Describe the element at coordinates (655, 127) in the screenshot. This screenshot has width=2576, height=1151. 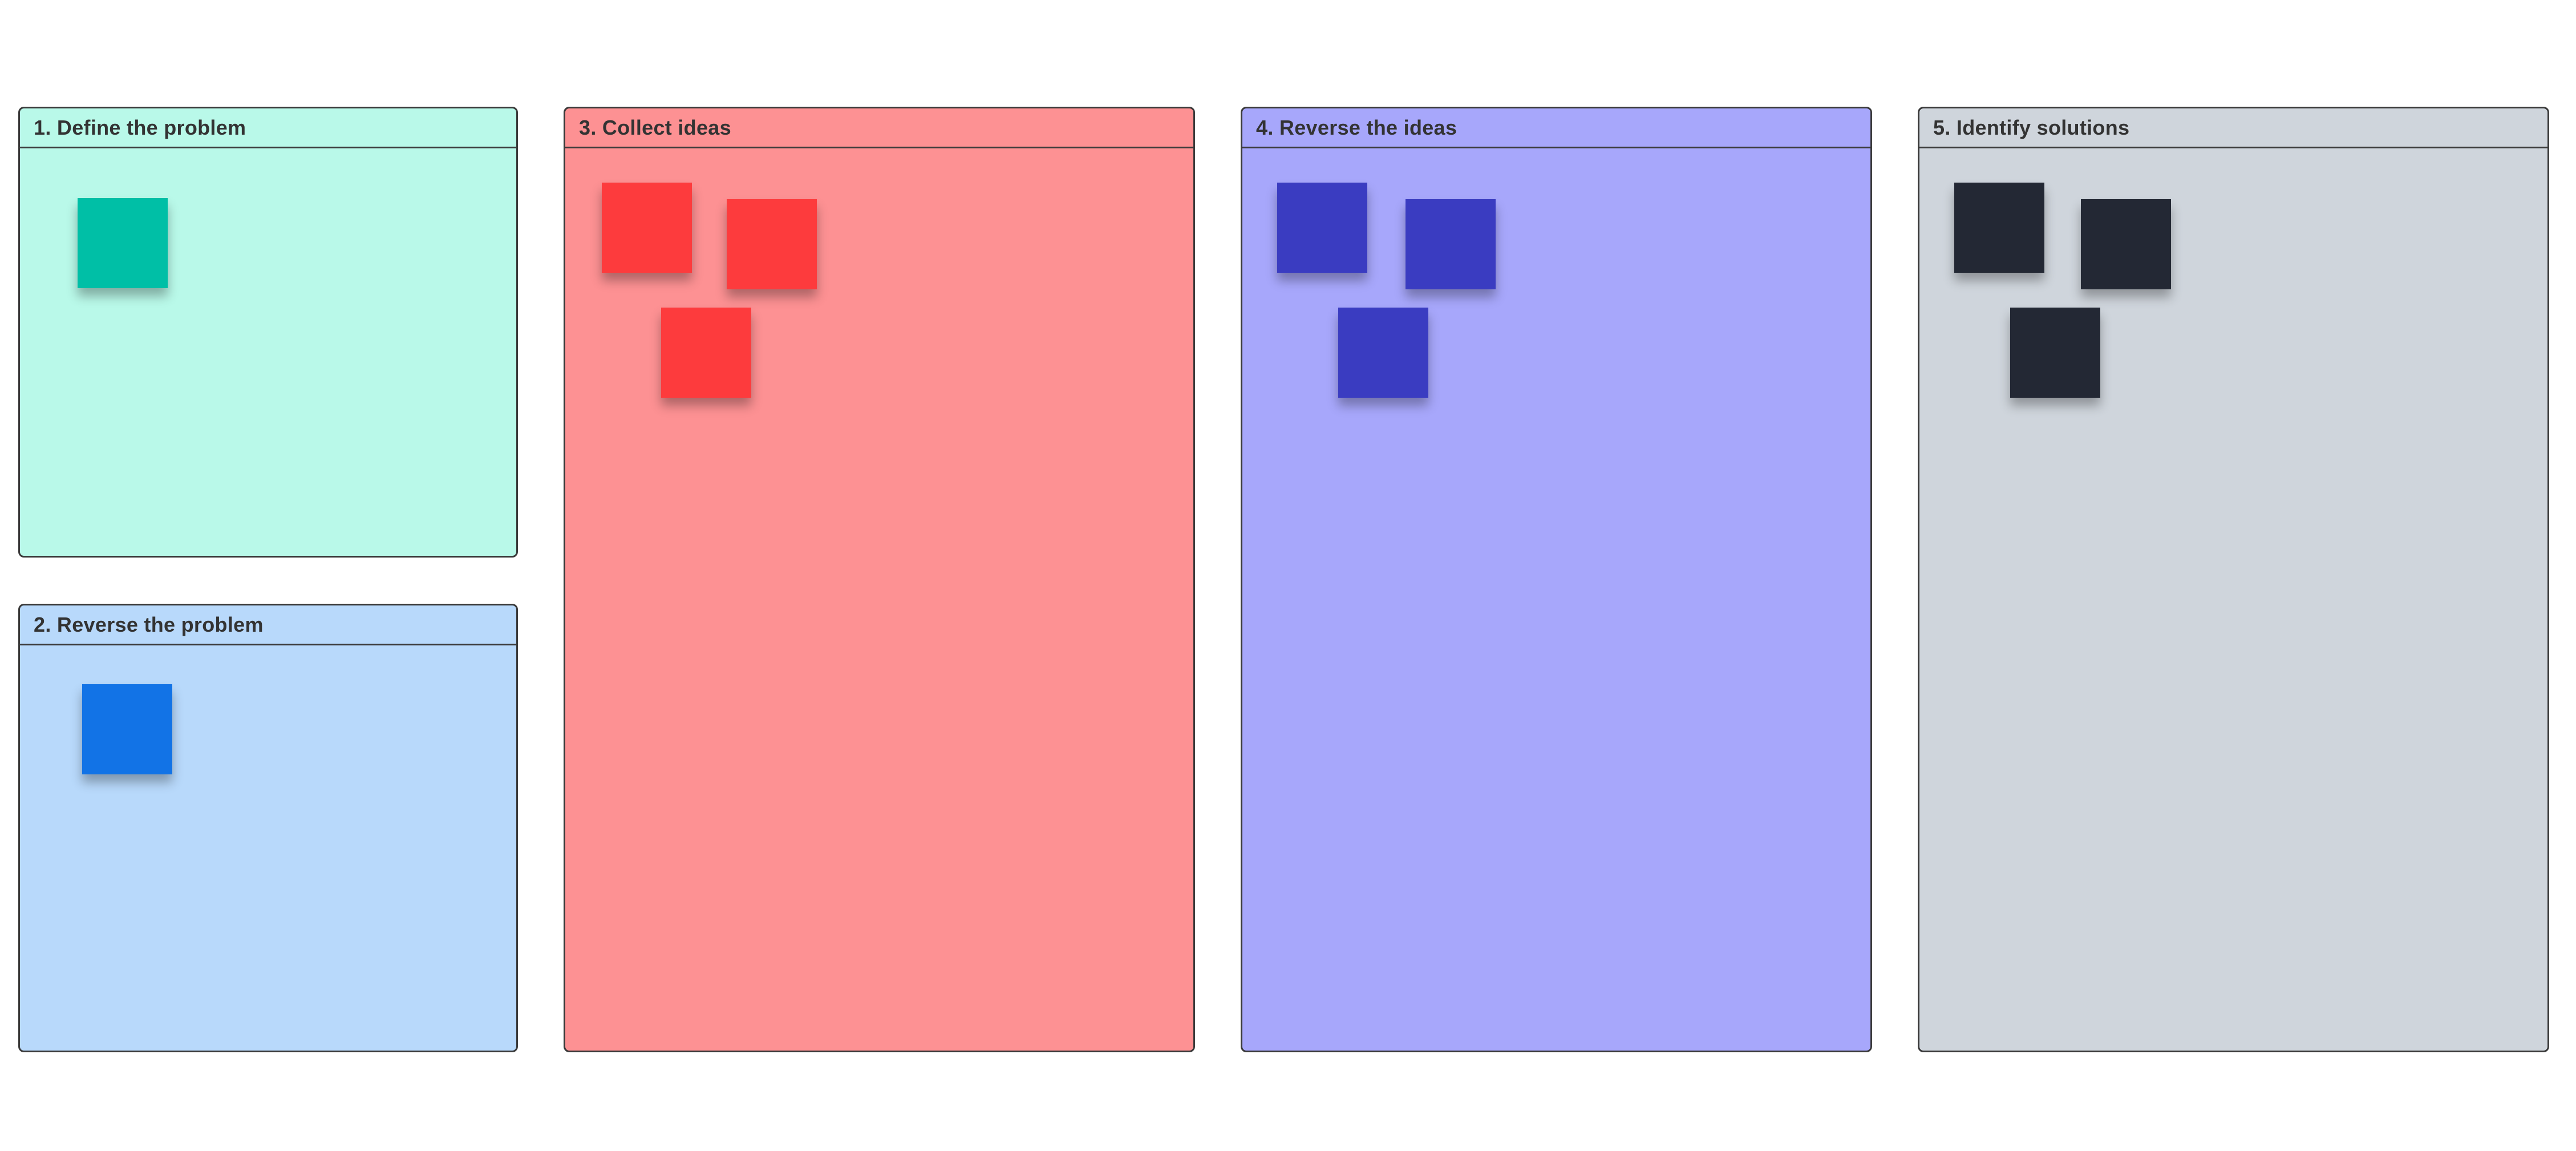
I see `panel-title: 3. Collect ideas` at that location.